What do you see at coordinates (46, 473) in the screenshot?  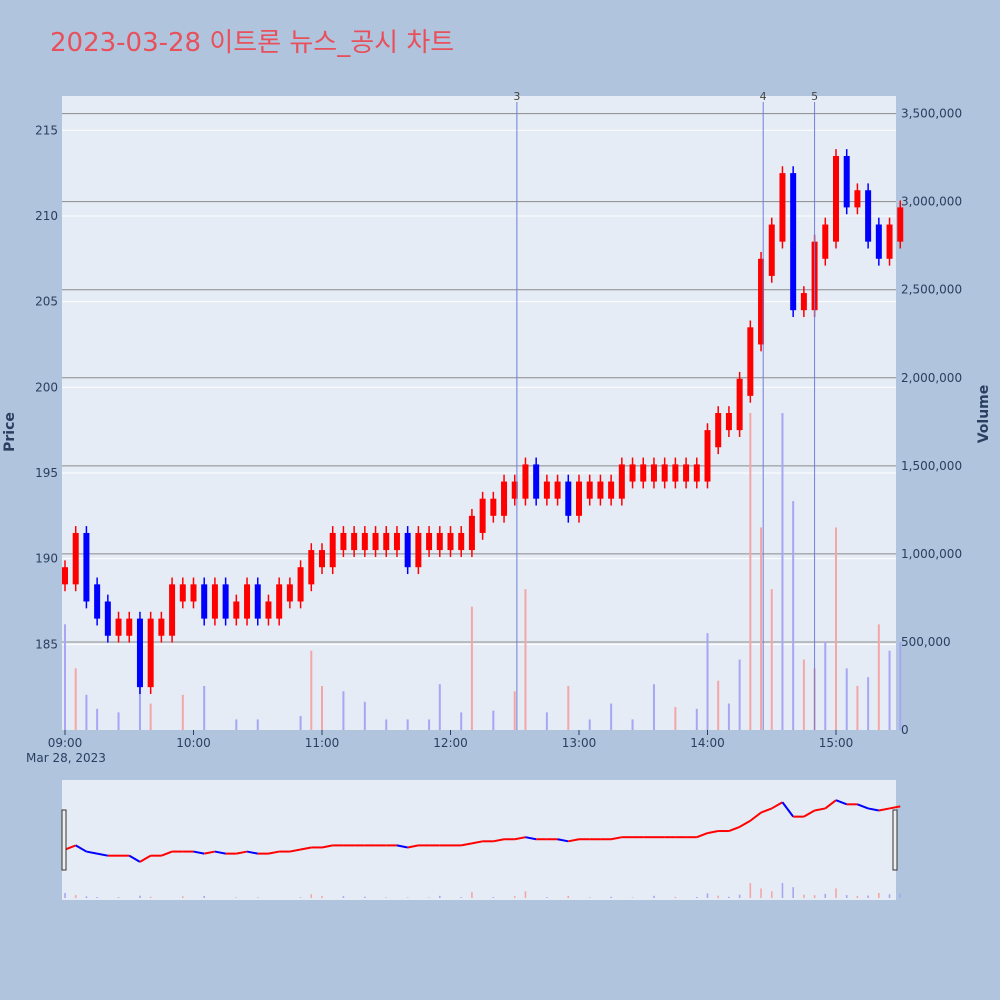 I see `price-tick-label: 195` at bounding box center [46, 473].